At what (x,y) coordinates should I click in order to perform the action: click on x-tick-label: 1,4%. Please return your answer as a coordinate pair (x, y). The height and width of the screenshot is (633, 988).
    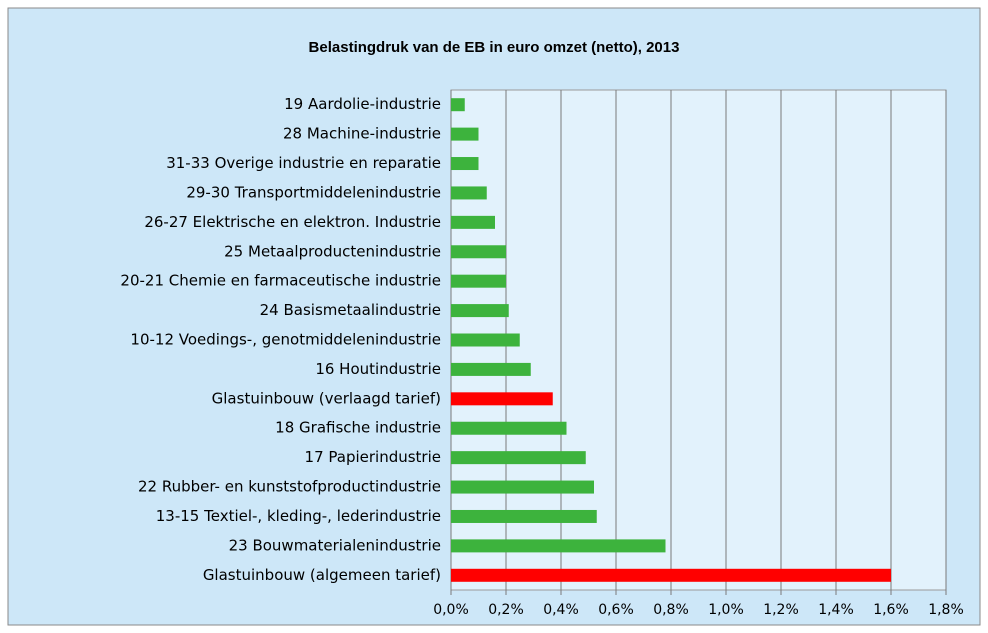
    Looking at the image, I should click on (836, 610).